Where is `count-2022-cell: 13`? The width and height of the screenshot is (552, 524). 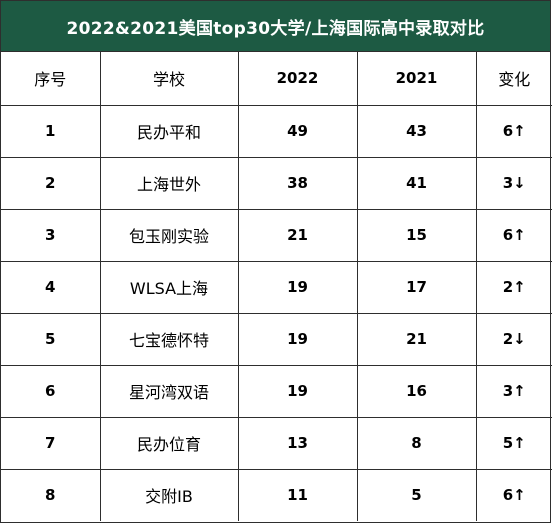
count-2022-cell: 13 is located at coordinates (297, 443).